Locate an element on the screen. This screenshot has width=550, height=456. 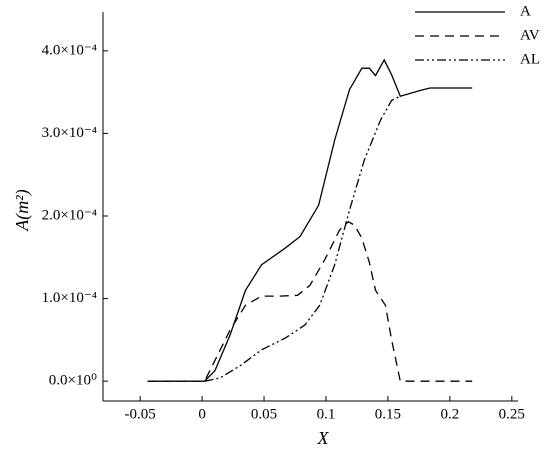
x-tick-label: 0.15 is located at coordinates (388, 414).